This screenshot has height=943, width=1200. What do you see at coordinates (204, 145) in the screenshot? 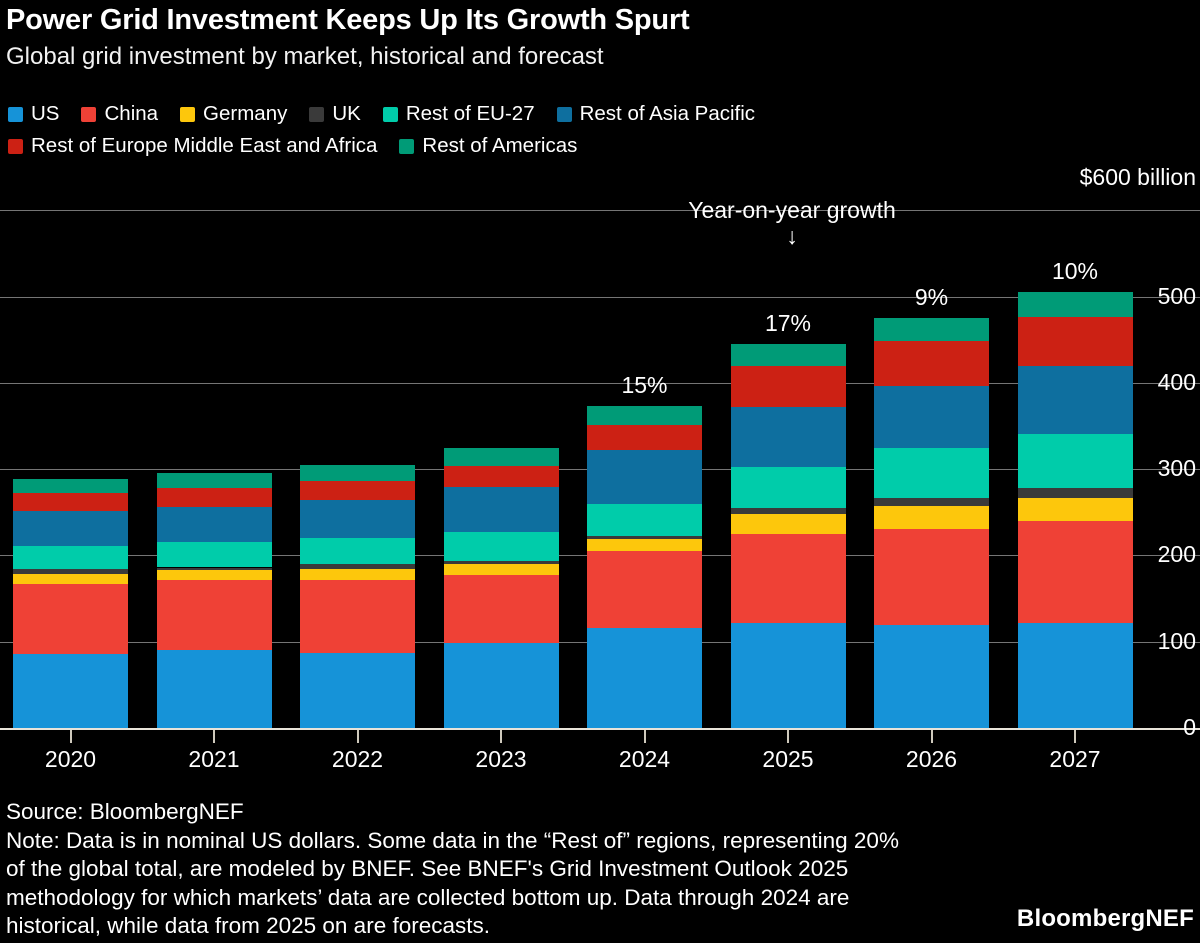
I see `legend-item-label: Rest of Europe Middle East and Africa` at bounding box center [204, 145].